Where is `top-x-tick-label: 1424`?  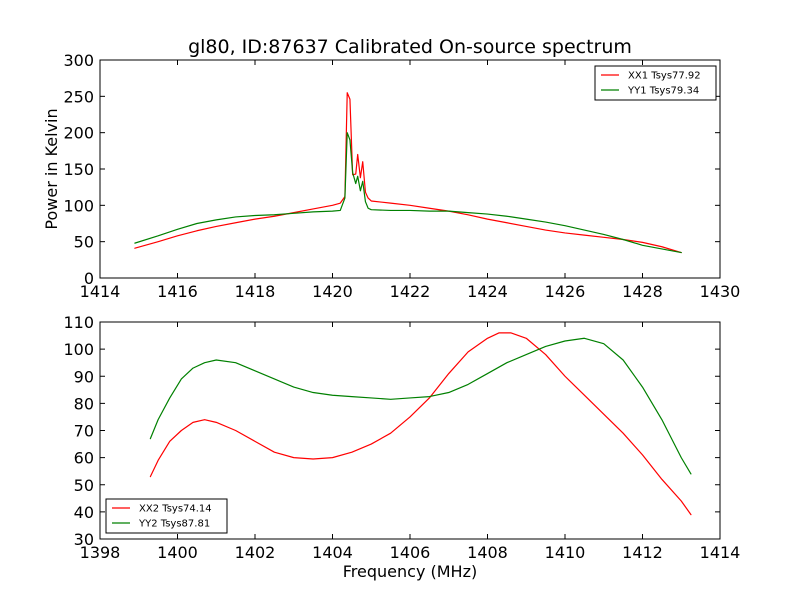
top-x-tick-label: 1424 is located at coordinates (487, 291).